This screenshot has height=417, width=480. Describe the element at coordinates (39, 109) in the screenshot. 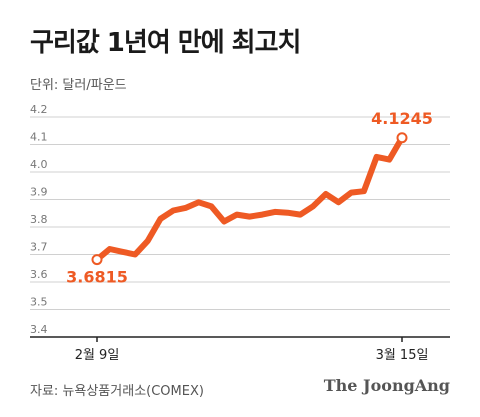

I see `y-tick-label: 4.2` at that location.